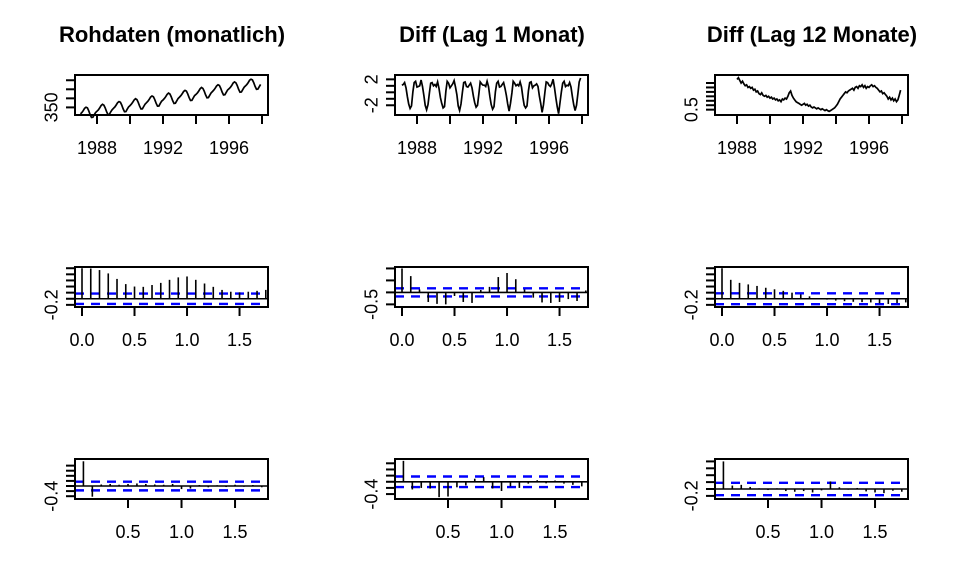  I want to click on pacf-raw-bars, so click(172, 479).